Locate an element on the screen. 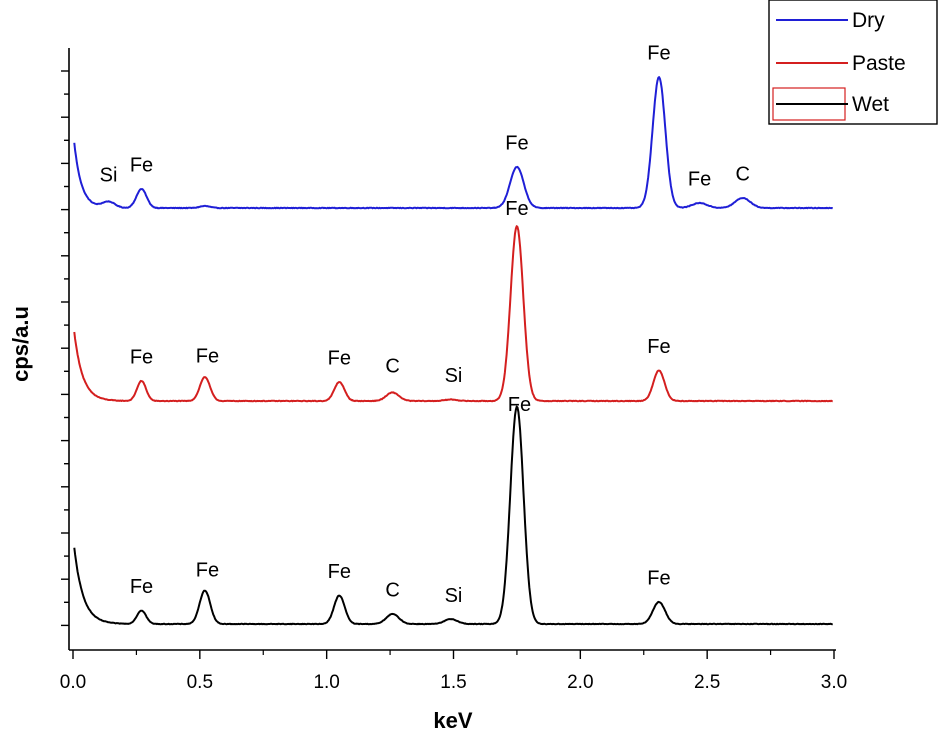 This screenshot has width=939, height=743. legend-label-dry: Dry is located at coordinates (868, 20).